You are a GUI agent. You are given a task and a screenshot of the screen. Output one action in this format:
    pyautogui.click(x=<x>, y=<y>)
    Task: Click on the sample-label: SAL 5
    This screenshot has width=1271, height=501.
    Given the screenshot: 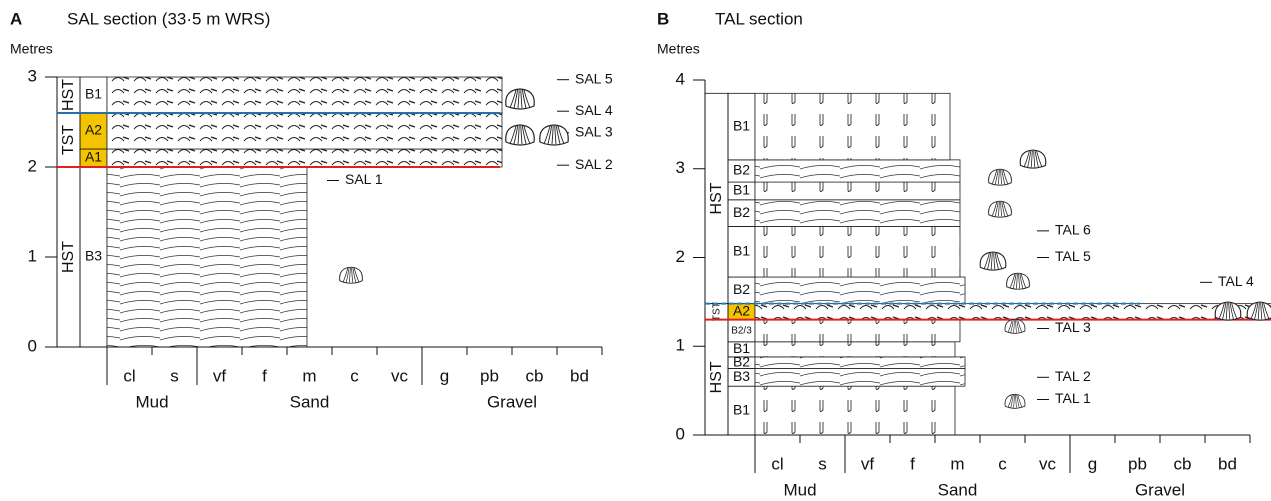 What is the action you would take?
    pyautogui.click(x=594, y=78)
    